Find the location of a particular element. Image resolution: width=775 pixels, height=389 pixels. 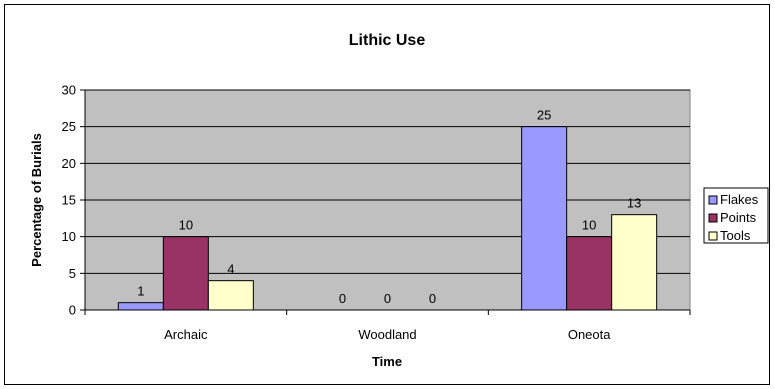

x-tick-label: Archaic is located at coordinates (186, 334).